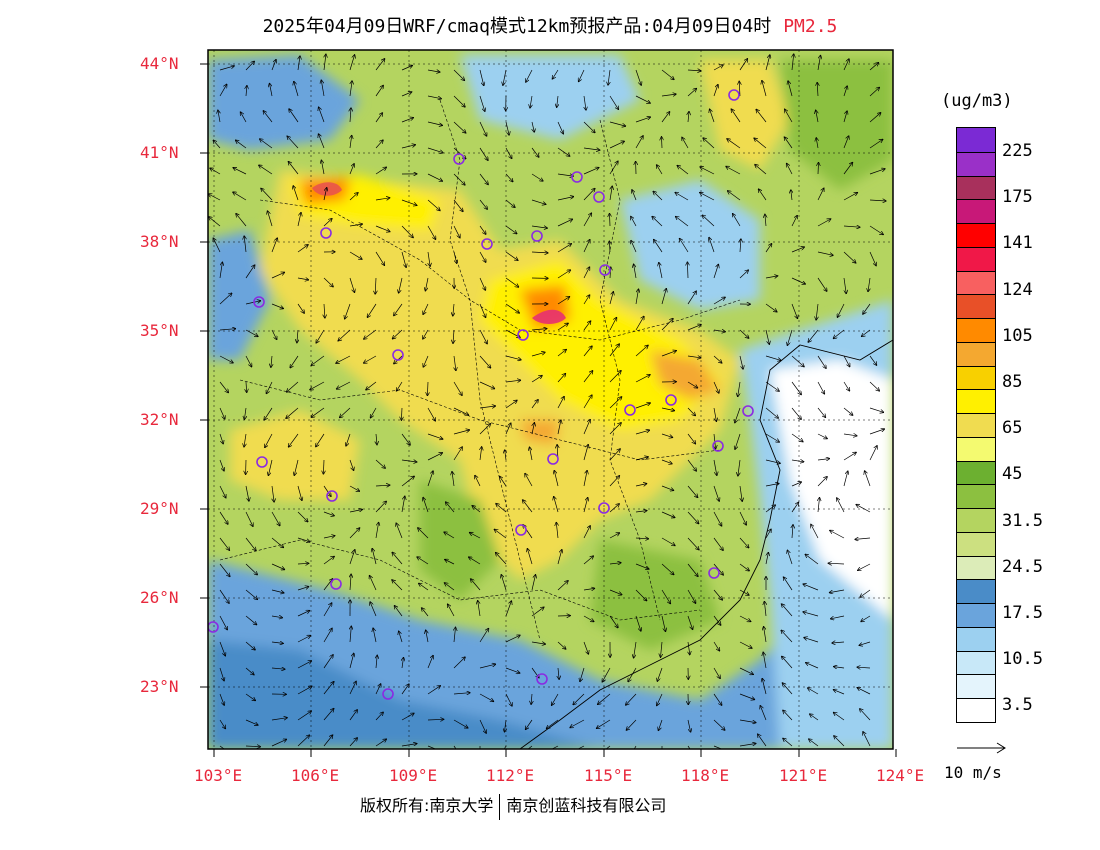 The width and height of the screenshot is (1100, 850). I want to click on colorbar-label: 3.5, so click(1017, 705).